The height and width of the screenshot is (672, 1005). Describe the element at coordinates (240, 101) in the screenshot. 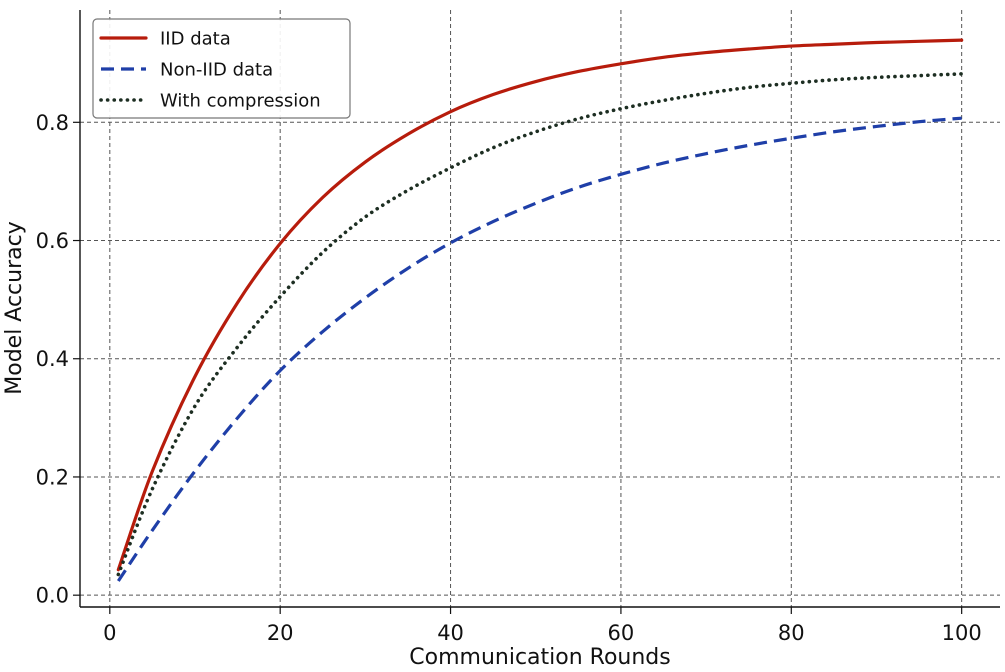

I see `legend-label-compression: With compression` at that location.